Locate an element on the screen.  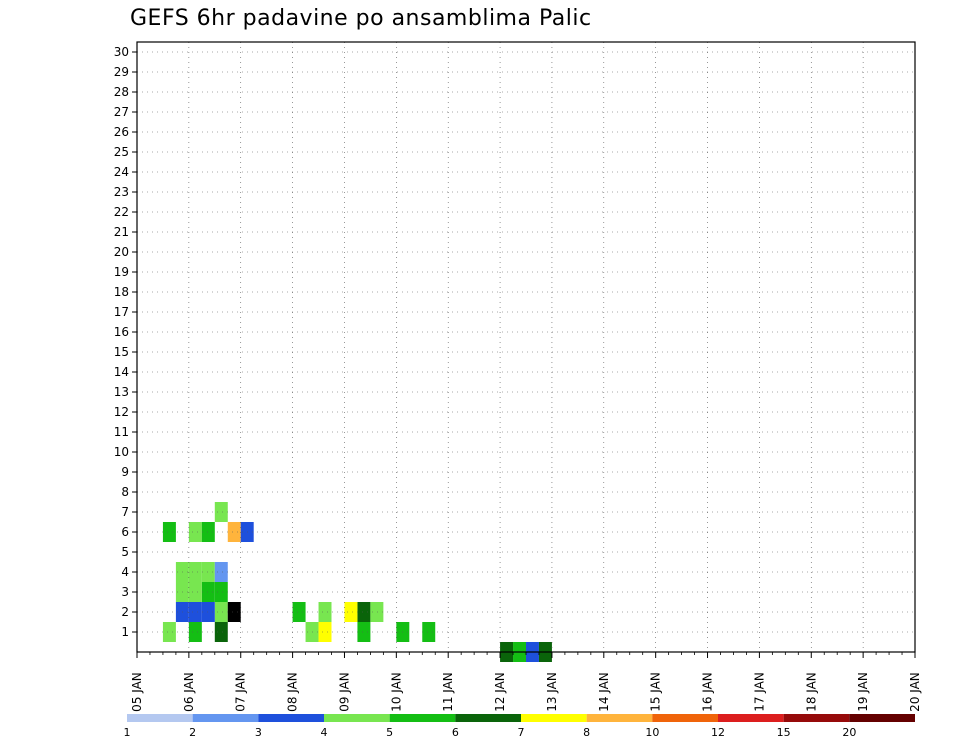
y-tick-label: 4 is located at coordinates (125, 572).